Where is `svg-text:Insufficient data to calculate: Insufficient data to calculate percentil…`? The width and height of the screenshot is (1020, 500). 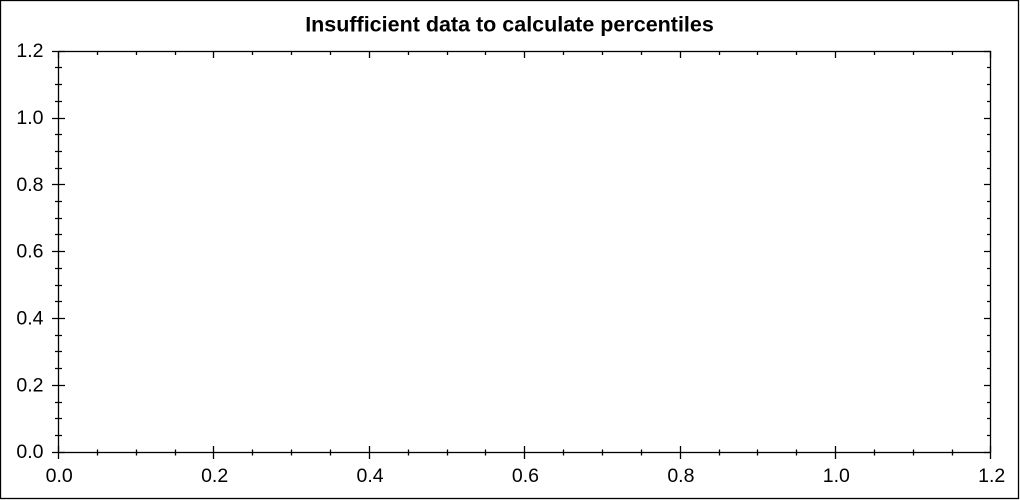
svg-text:Insufficient data to calculate: Insufficient data to calculate percentil… is located at coordinates (509, 24).